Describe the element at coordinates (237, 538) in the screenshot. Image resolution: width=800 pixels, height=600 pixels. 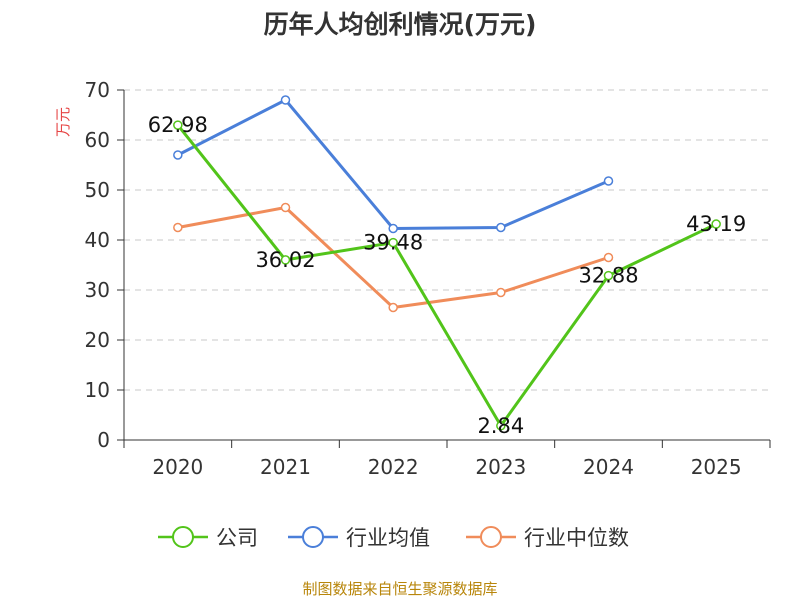
I see `legend-label: 公司` at that location.